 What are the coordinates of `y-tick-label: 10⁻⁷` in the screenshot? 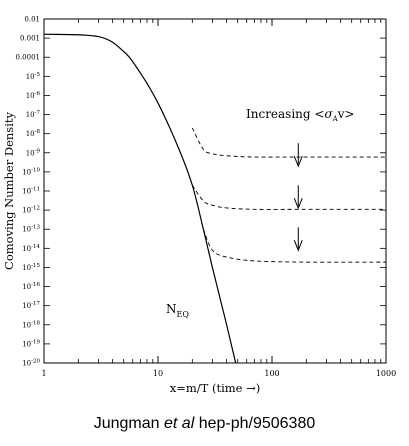 It's located at (33, 114).